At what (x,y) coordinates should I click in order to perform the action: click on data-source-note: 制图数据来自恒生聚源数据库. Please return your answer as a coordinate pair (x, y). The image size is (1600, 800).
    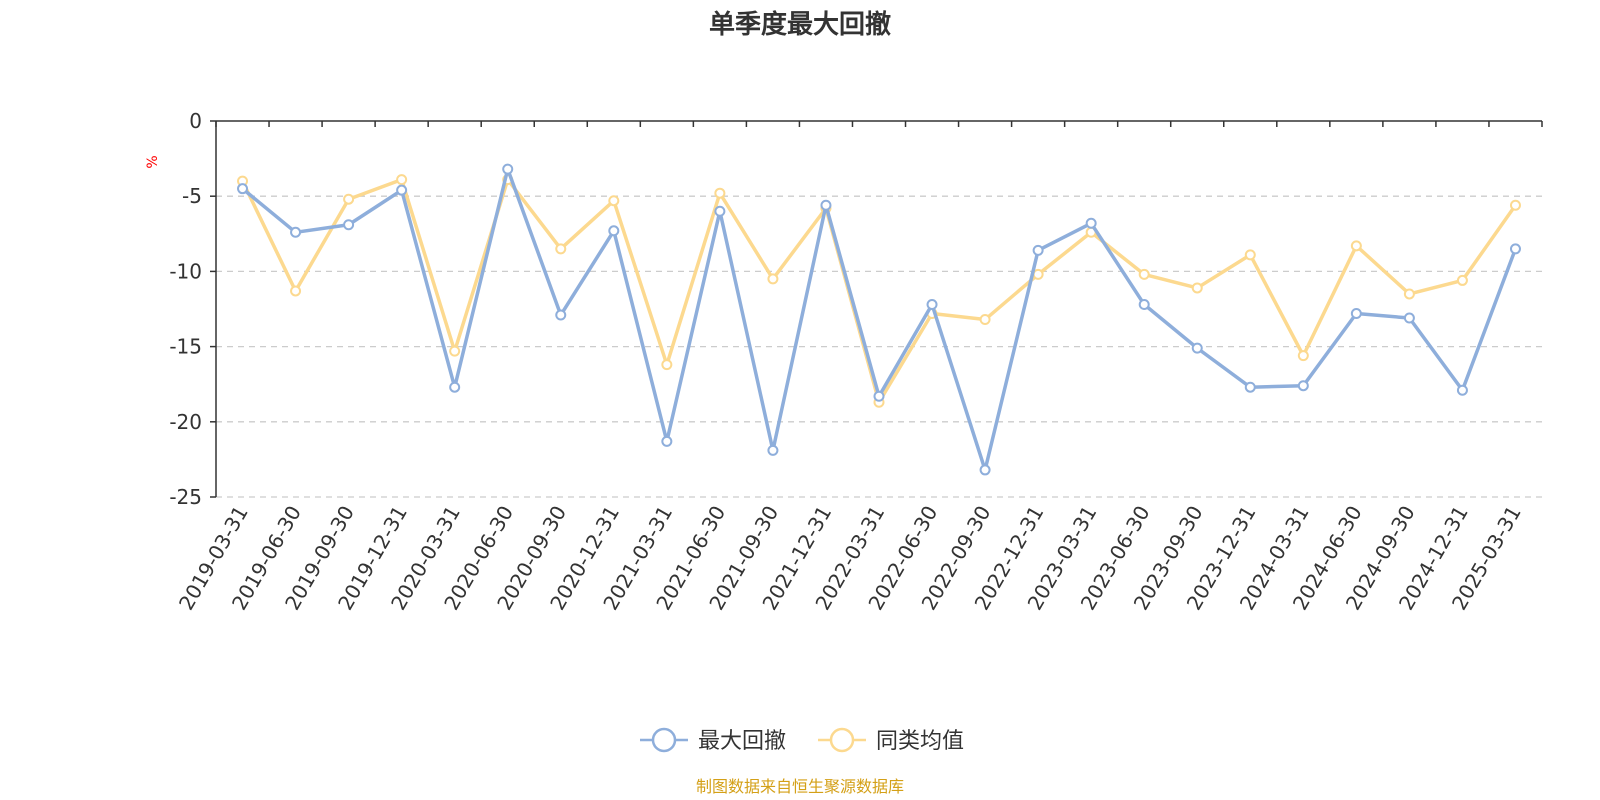
    Looking at the image, I should click on (800, 786).